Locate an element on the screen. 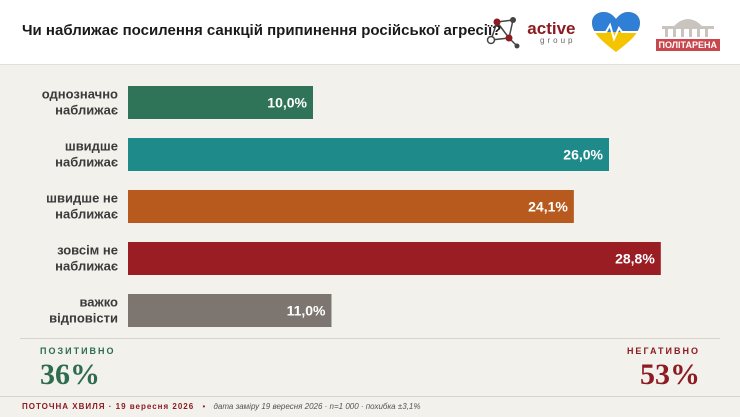  positive-label: ПОЗИТИВНО is located at coordinates (78, 351).